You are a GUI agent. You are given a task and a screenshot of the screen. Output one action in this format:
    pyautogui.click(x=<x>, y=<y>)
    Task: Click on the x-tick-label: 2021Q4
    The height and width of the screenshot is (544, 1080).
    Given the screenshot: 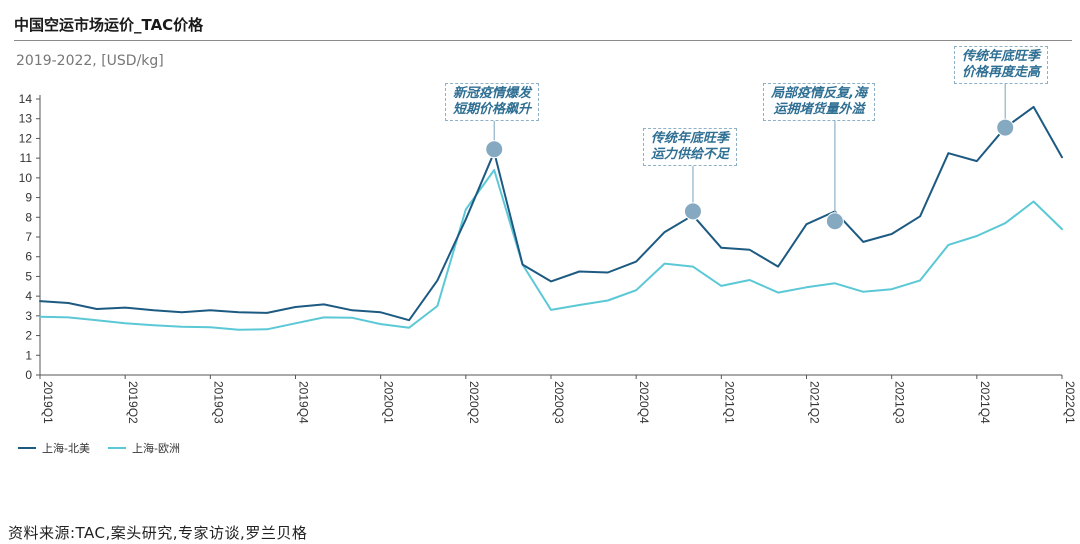 What is the action you would take?
    pyautogui.click(x=985, y=402)
    